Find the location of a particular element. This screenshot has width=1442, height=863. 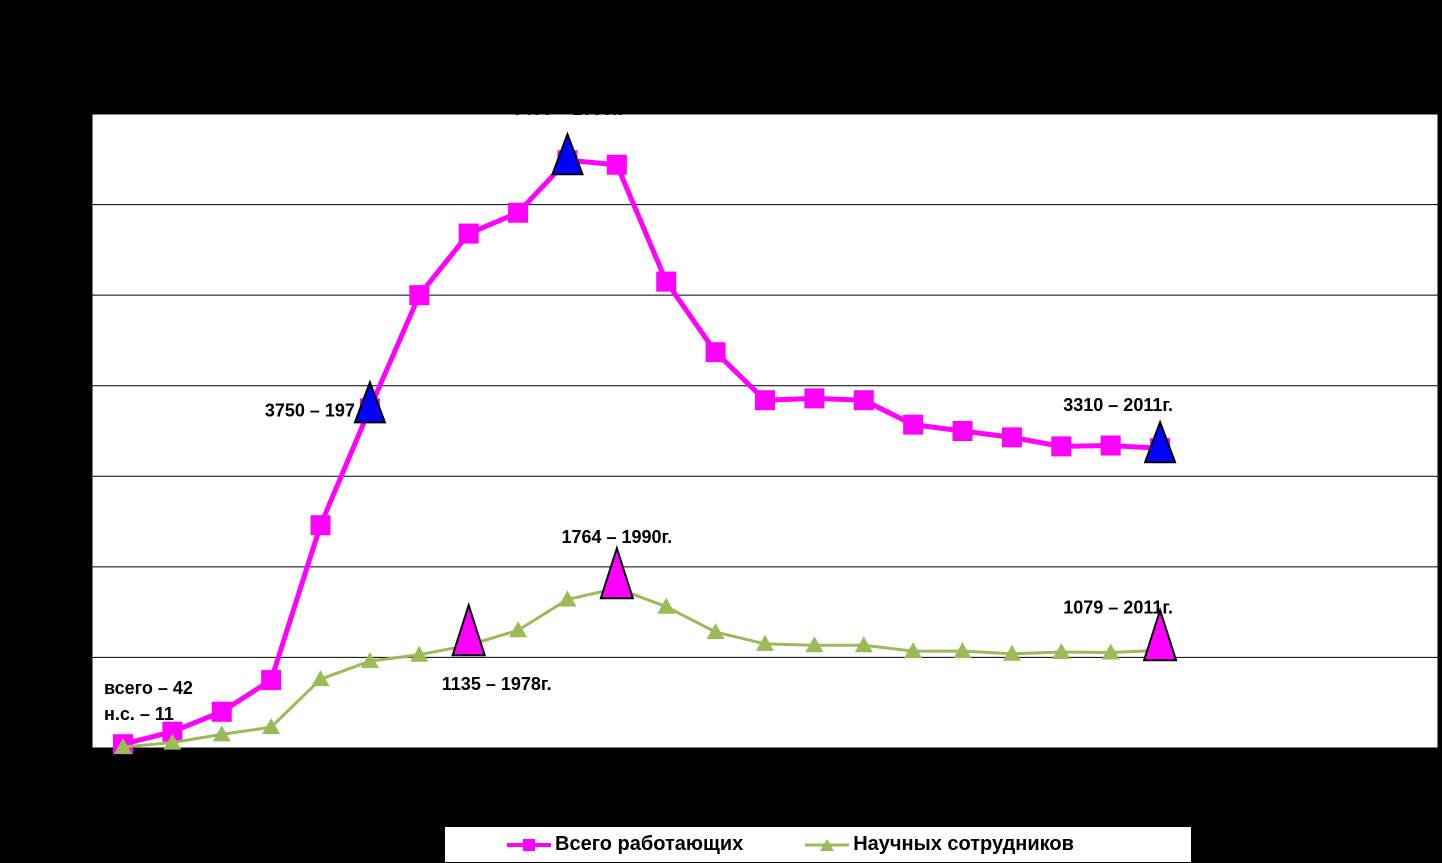

legend-swatch-square-icon is located at coordinates (529, 844).